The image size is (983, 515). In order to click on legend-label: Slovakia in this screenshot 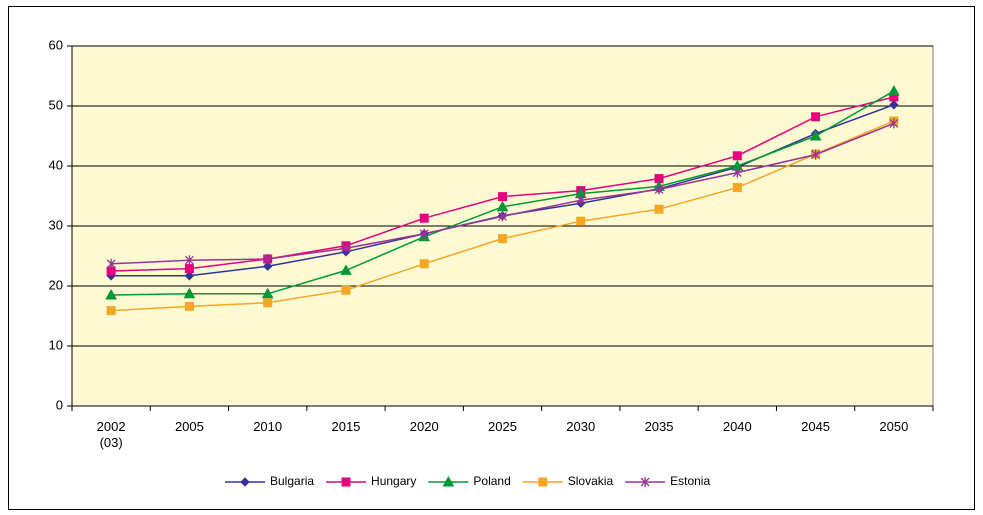, I will do `click(591, 481)`.